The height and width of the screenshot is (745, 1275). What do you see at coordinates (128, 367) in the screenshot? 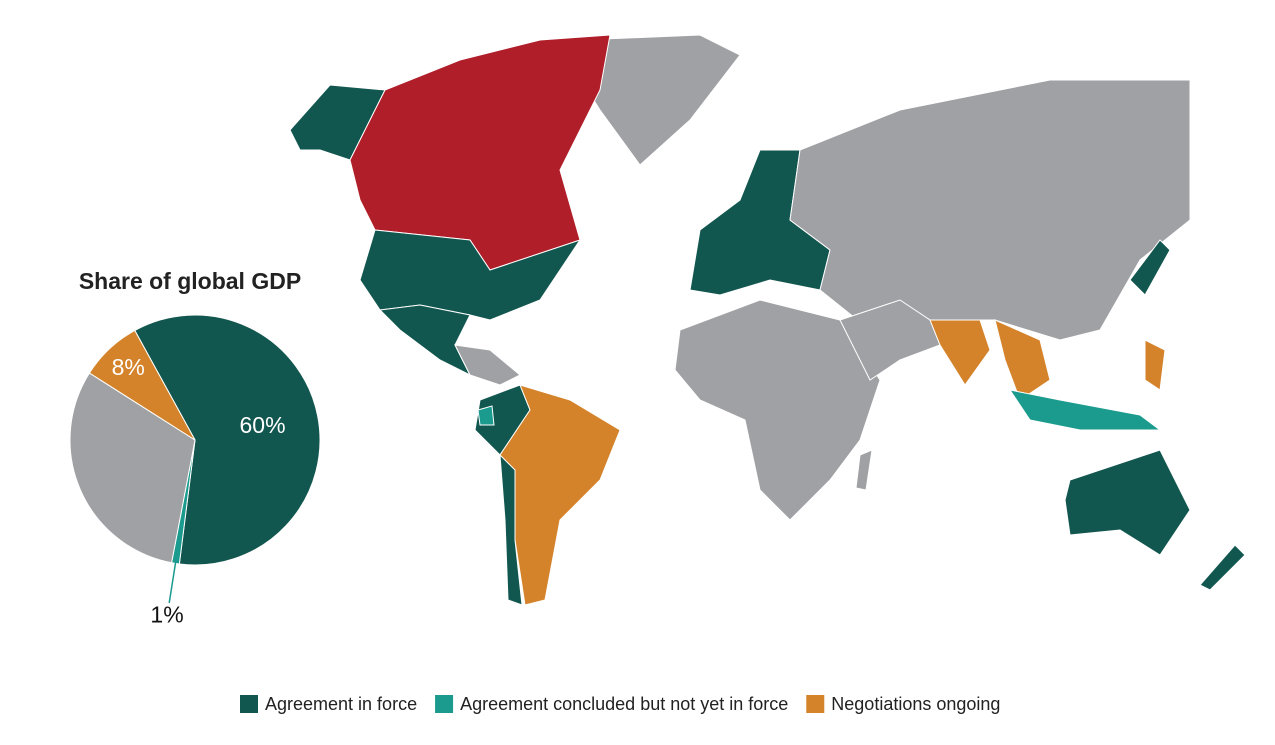
I see `slice-label: 8%` at bounding box center [128, 367].